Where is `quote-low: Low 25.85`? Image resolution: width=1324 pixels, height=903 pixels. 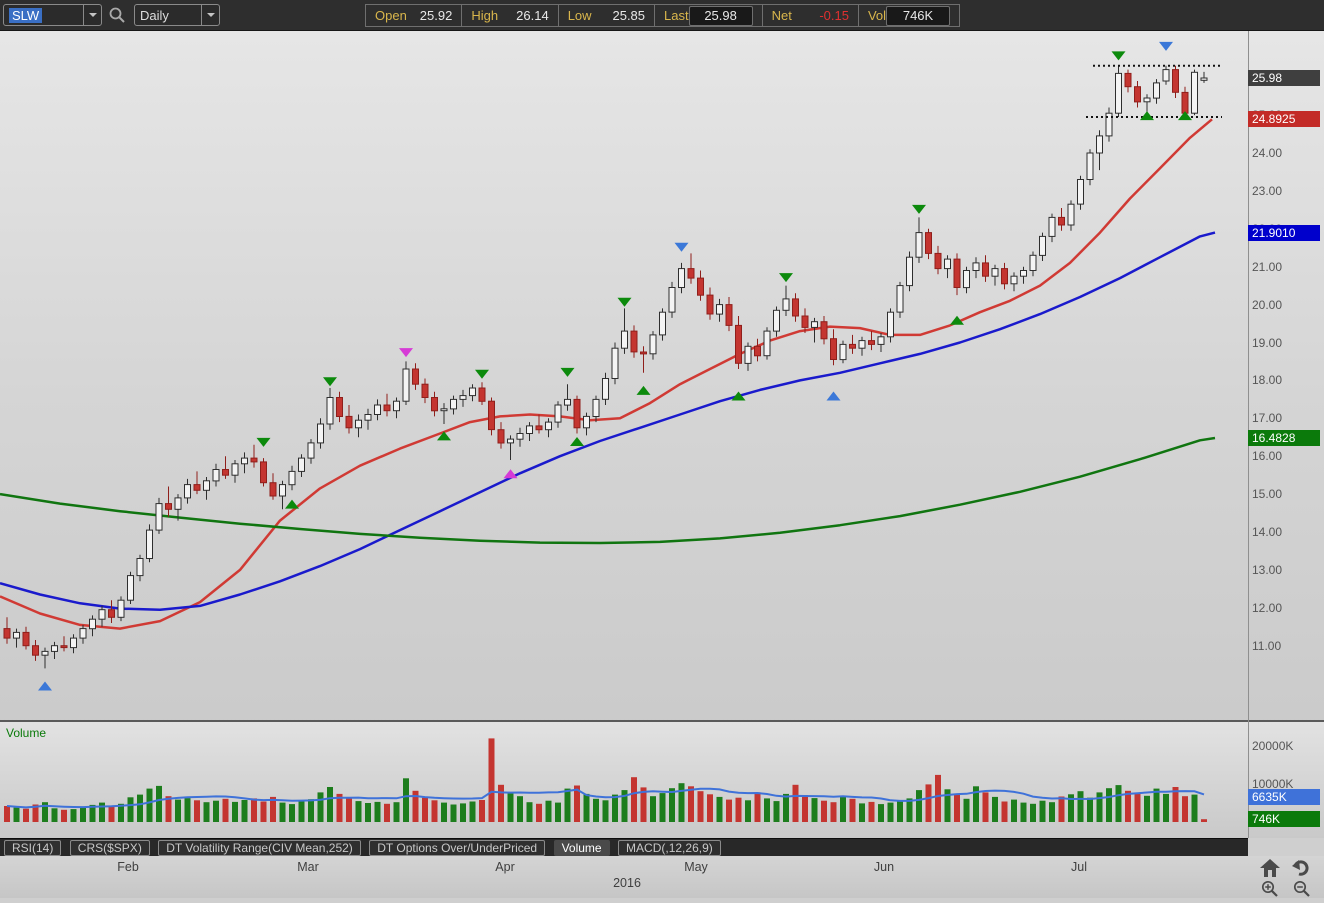 quote-low: Low 25.85 is located at coordinates (605, 15).